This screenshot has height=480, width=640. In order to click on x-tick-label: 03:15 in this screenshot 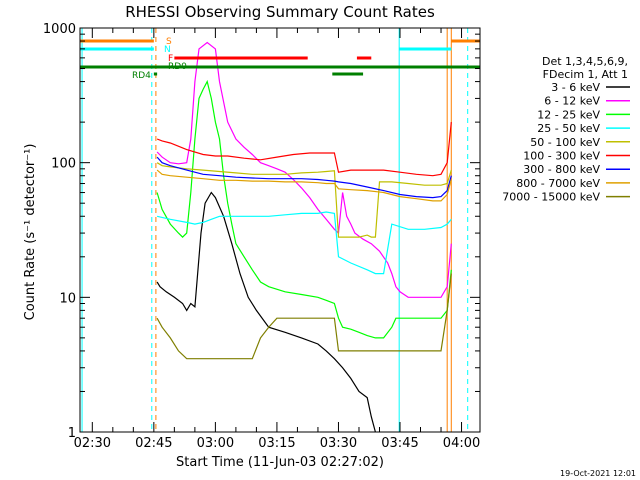, I will do `click(276, 443)`.